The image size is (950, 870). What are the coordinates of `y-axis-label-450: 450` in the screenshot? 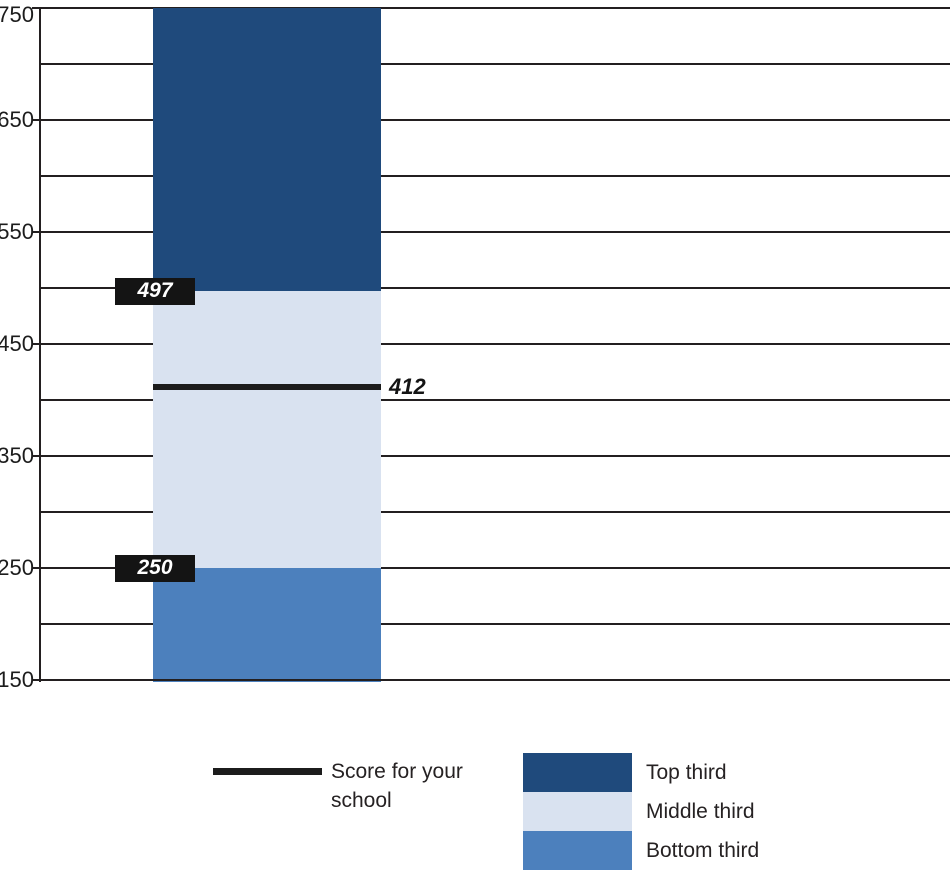 It's located at (17, 343).